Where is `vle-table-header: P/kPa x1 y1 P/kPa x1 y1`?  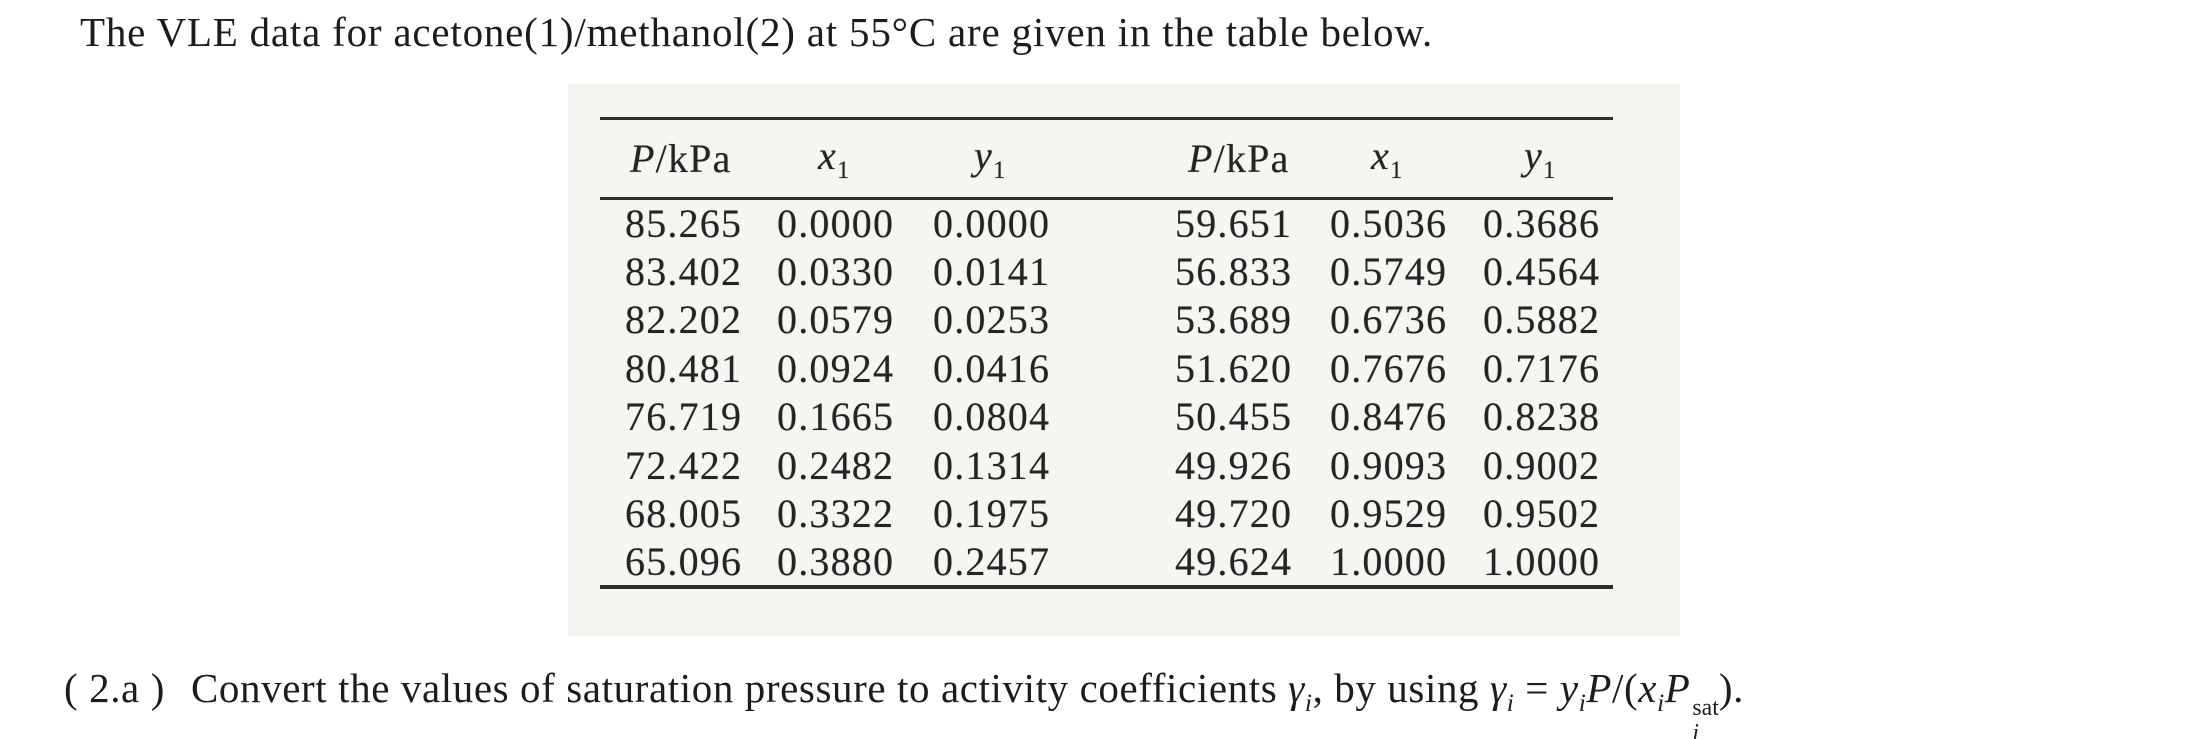
vle-table-header: P/kPa x1 y1 P/kPa x1 y1 is located at coordinates (1106, 159).